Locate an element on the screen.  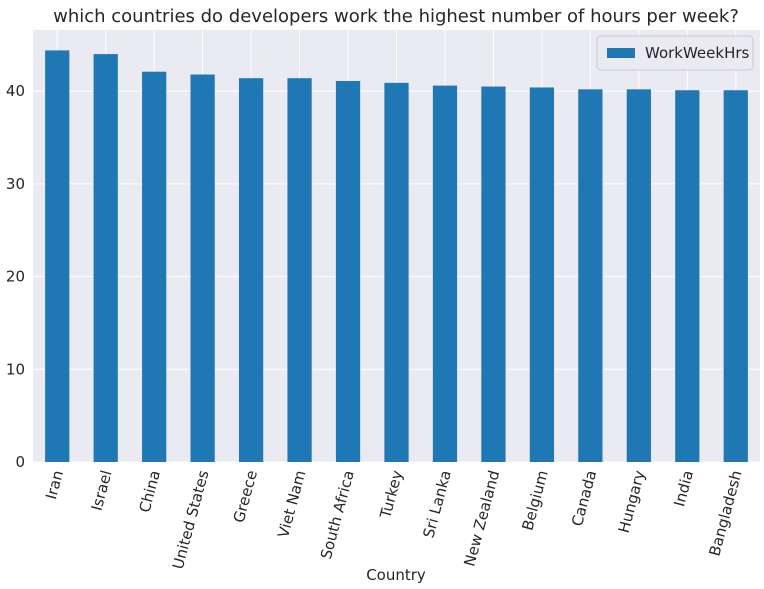
legend-box is located at coordinates (675, 53).